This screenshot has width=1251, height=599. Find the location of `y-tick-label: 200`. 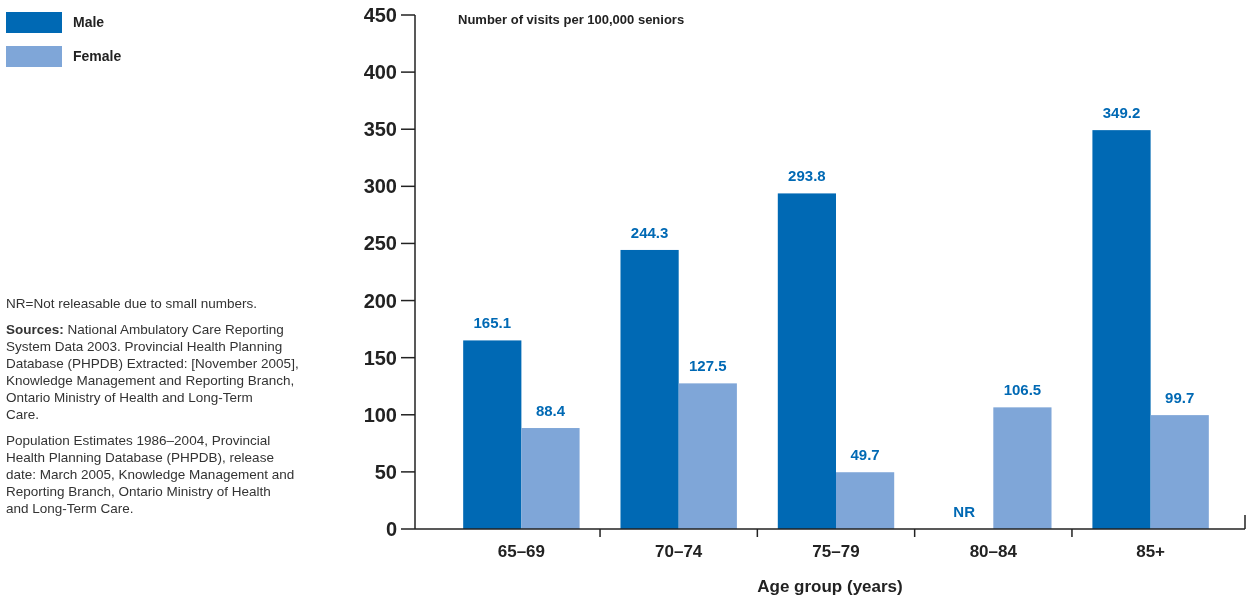

y-tick-label: 200 is located at coordinates (380, 300).